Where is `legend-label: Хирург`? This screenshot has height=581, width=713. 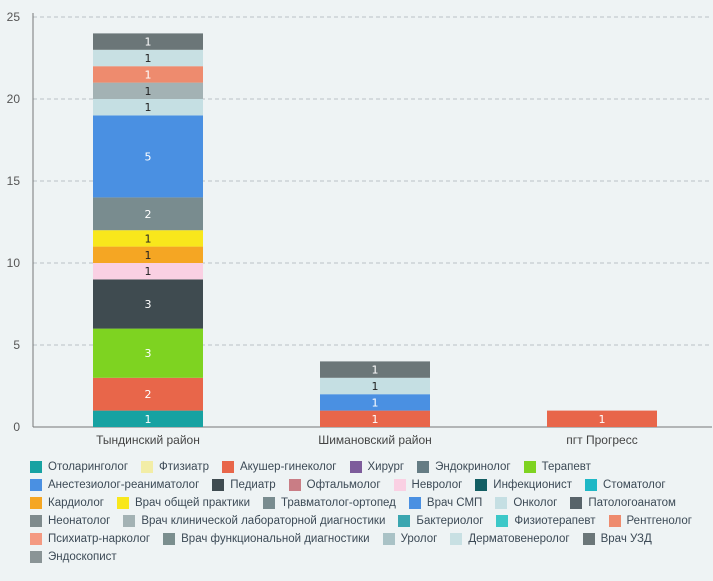
legend-label: Хирург is located at coordinates (386, 467).